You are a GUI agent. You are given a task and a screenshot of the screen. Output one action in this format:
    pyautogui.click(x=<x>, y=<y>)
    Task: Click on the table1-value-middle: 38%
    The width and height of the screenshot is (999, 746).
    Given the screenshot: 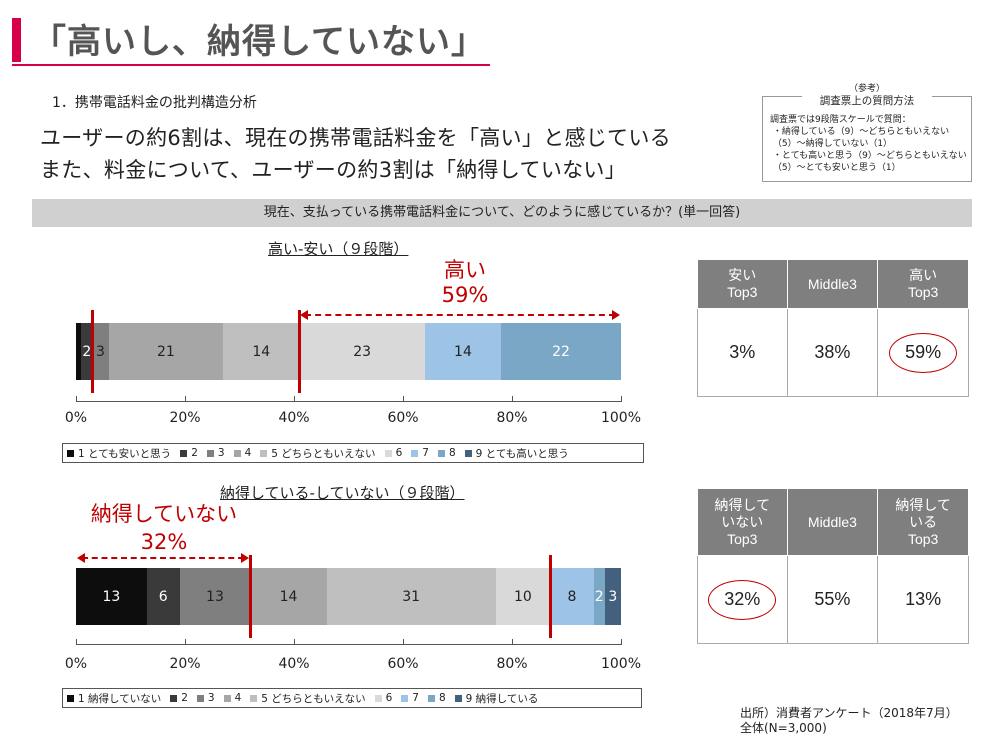 What is the action you would take?
    pyautogui.click(x=832, y=352)
    